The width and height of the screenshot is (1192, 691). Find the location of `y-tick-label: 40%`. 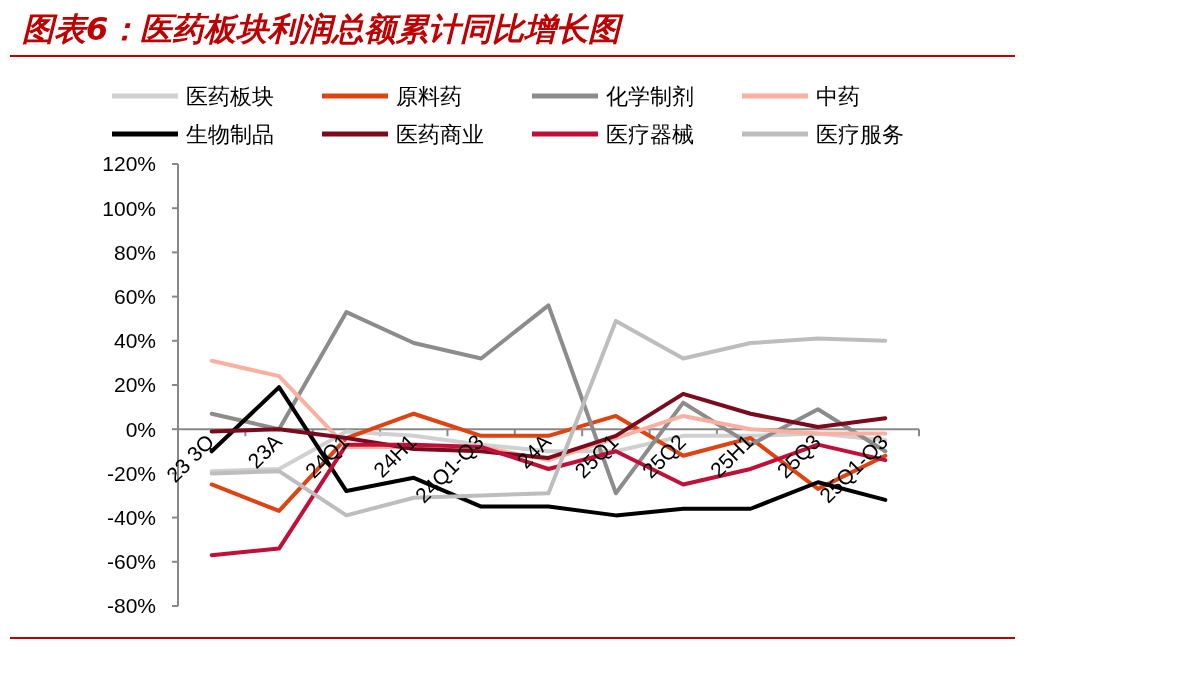

y-tick-label: 40% is located at coordinates (134, 341).